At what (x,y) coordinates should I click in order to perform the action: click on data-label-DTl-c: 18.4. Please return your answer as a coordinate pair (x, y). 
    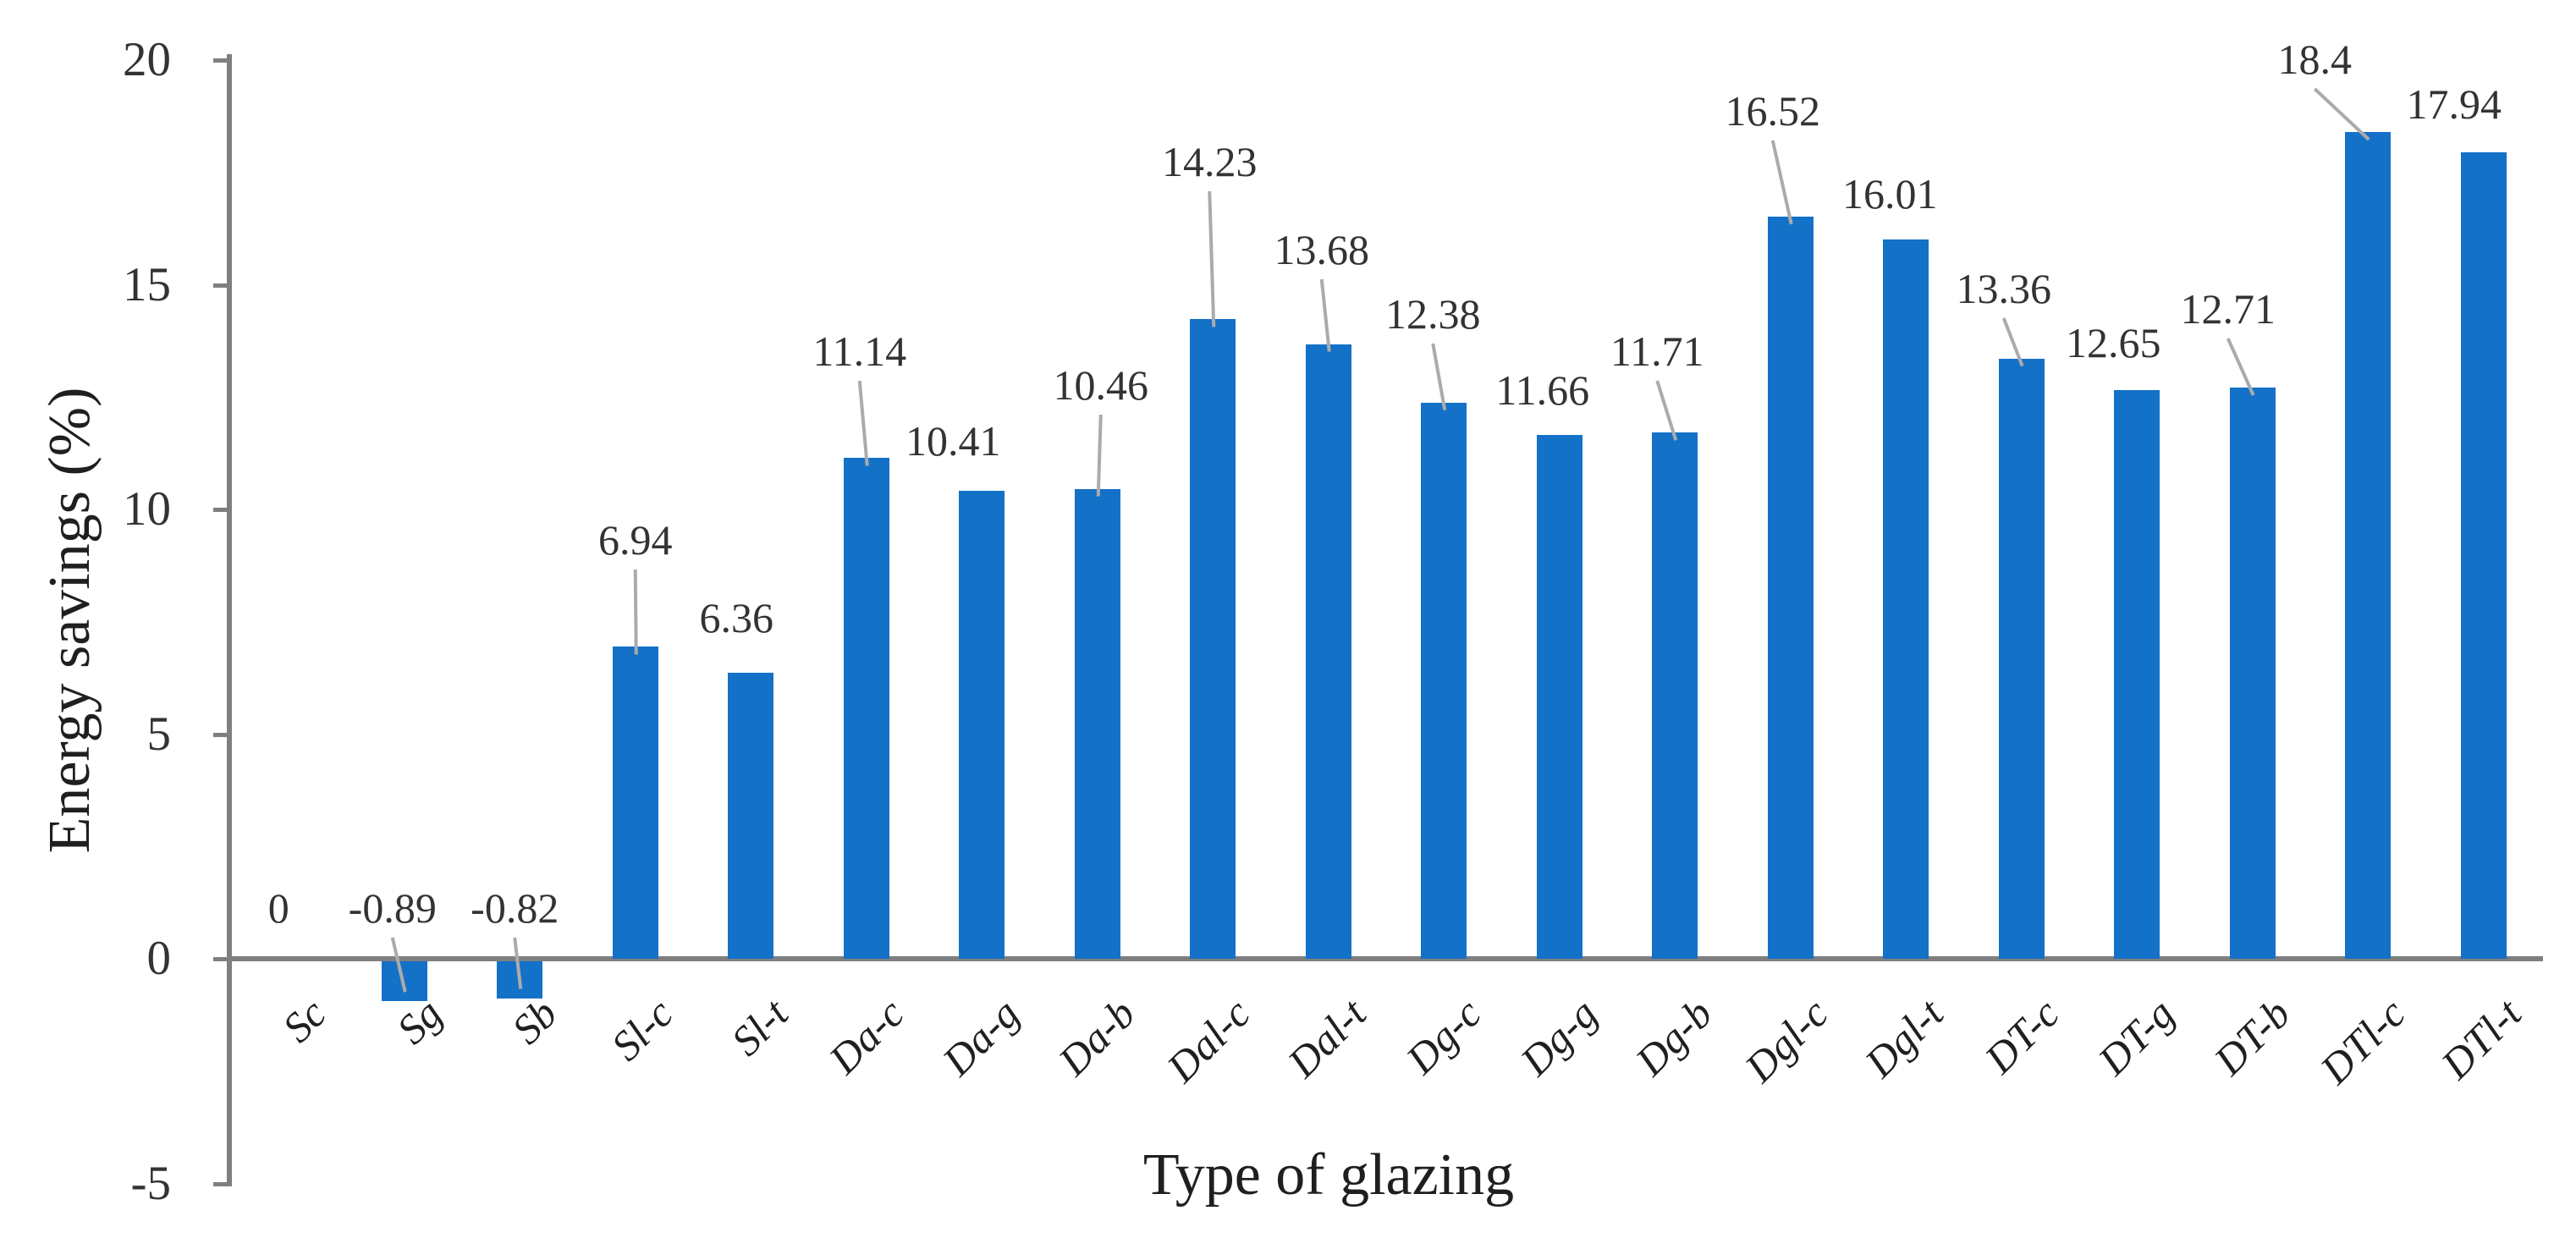
    Looking at the image, I should click on (2315, 60).